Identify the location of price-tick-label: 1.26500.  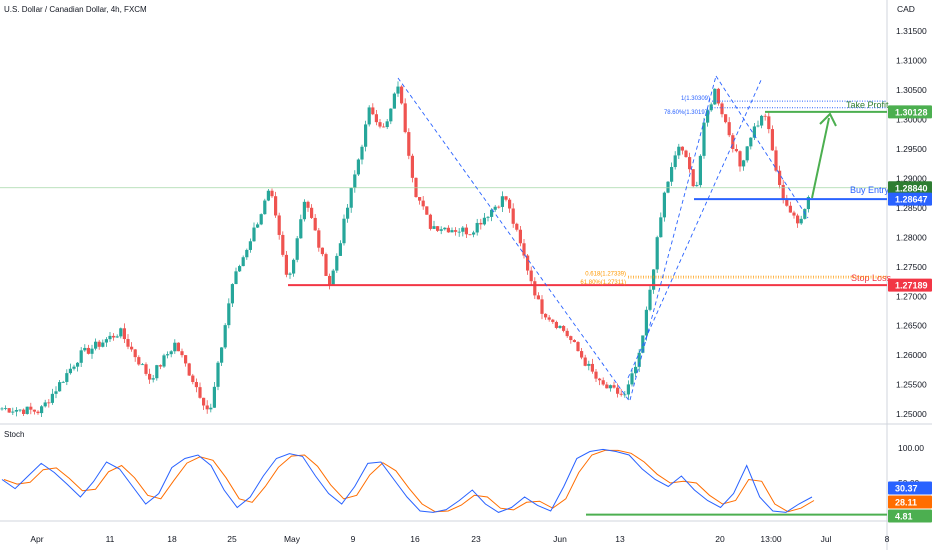
(911, 326).